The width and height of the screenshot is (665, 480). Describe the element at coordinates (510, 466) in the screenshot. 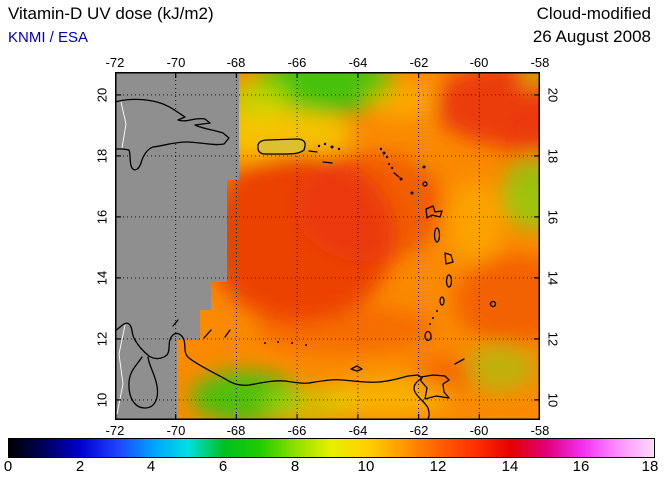

I see `colorbar-tick-label: 14` at that location.